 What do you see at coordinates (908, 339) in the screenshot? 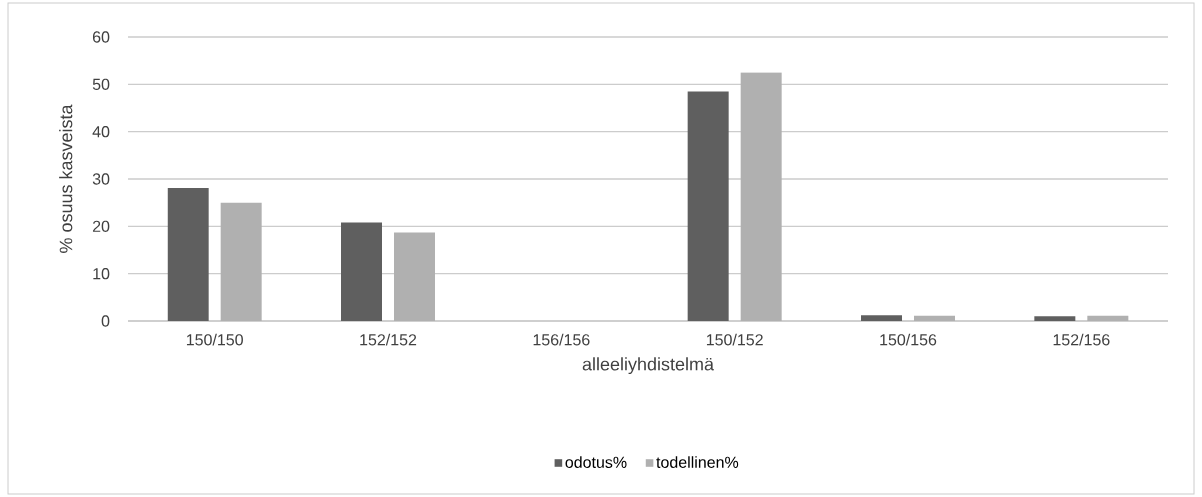
I see `x-tick-label: 150/156` at bounding box center [908, 339].